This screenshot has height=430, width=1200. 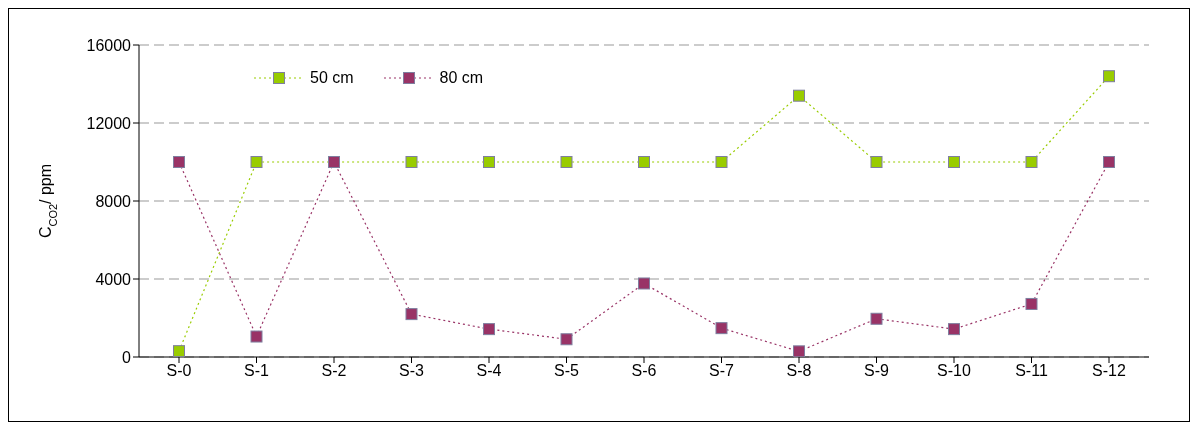 What do you see at coordinates (722, 371) in the screenshot?
I see `x-tick-label: S-7` at bounding box center [722, 371].